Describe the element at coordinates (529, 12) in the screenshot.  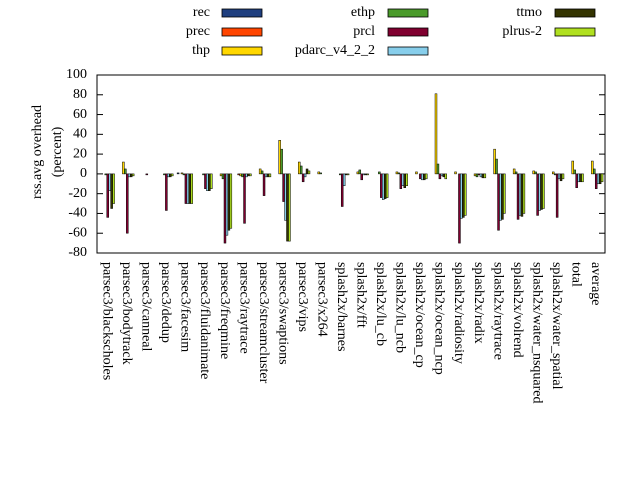
I see `legend-label: ttmo` at that location.